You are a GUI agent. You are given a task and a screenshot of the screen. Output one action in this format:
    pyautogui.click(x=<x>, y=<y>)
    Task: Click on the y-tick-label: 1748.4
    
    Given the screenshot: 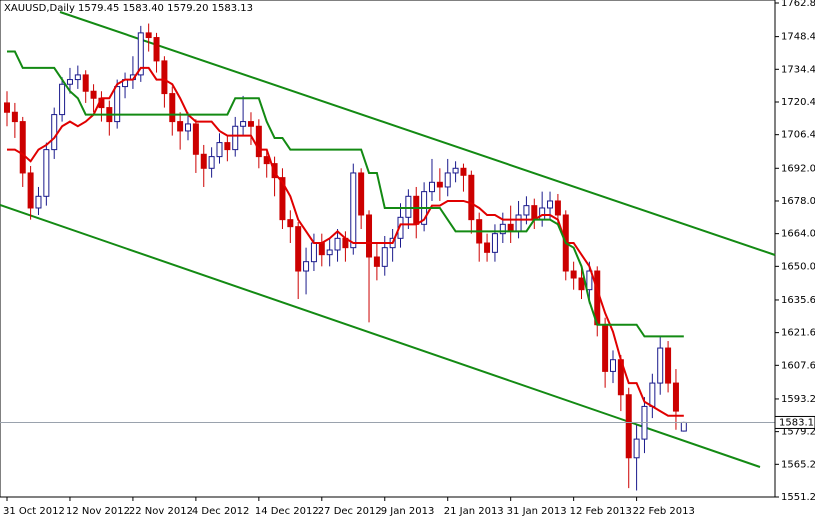 What is the action you would take?
    pyautogui.click(x=798, y=37)
    